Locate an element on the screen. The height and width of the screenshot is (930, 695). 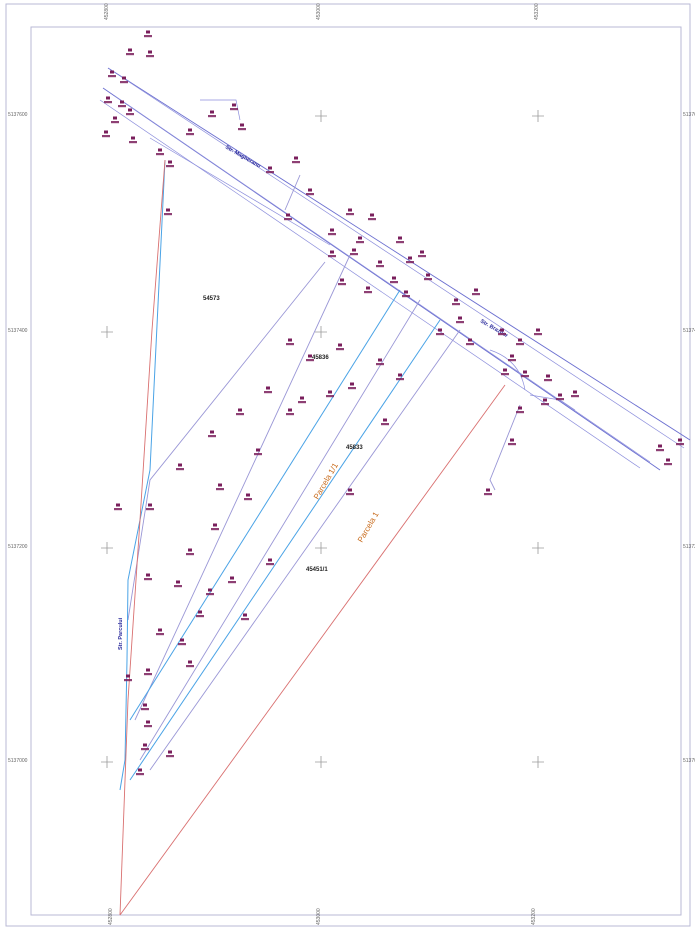
left-coord-4: 5137000 is located at coordinates (18, 761).